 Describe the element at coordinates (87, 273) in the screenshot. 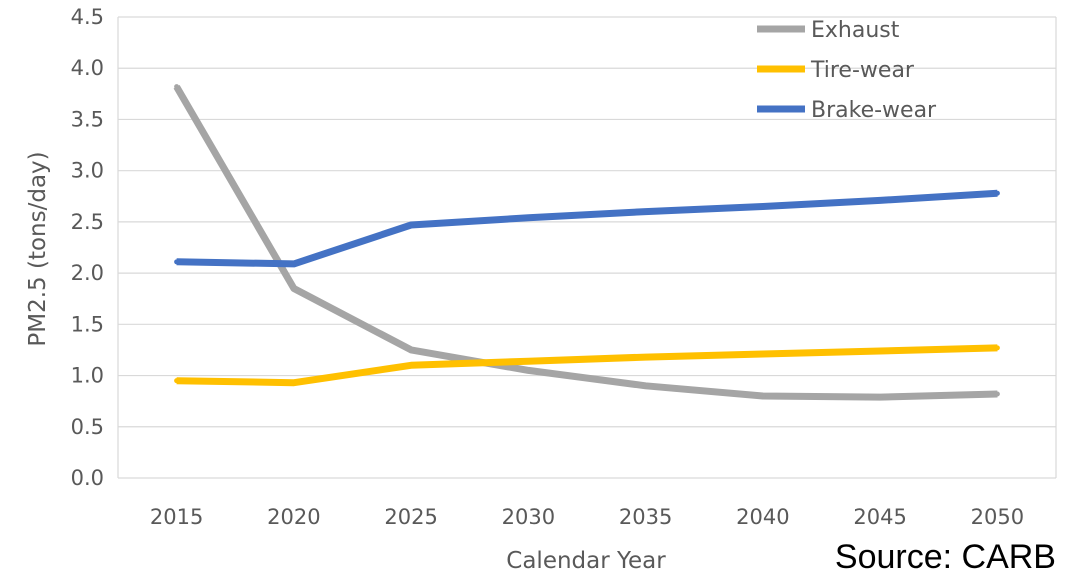

I see `y-tick-label: 2.0` at that location.